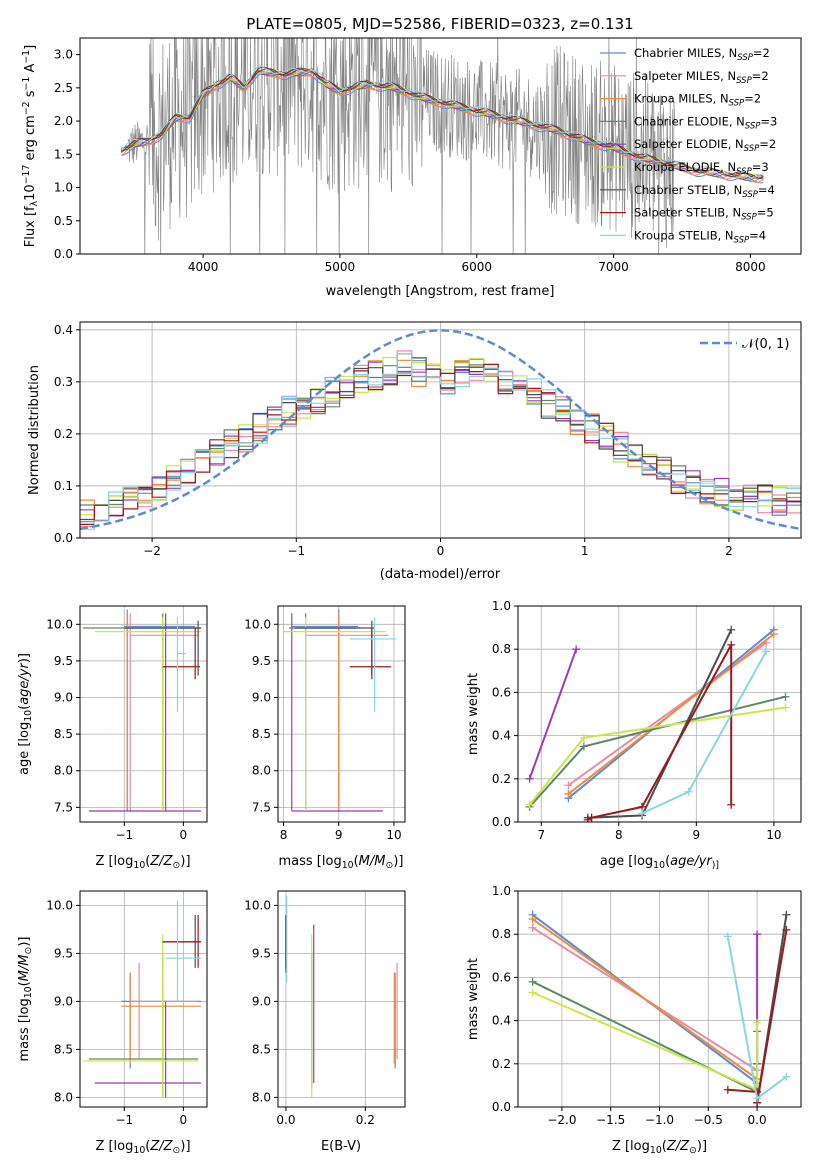 This screenshot has height=1170, width=819. I want to click on plot-area, so click(340, 710).